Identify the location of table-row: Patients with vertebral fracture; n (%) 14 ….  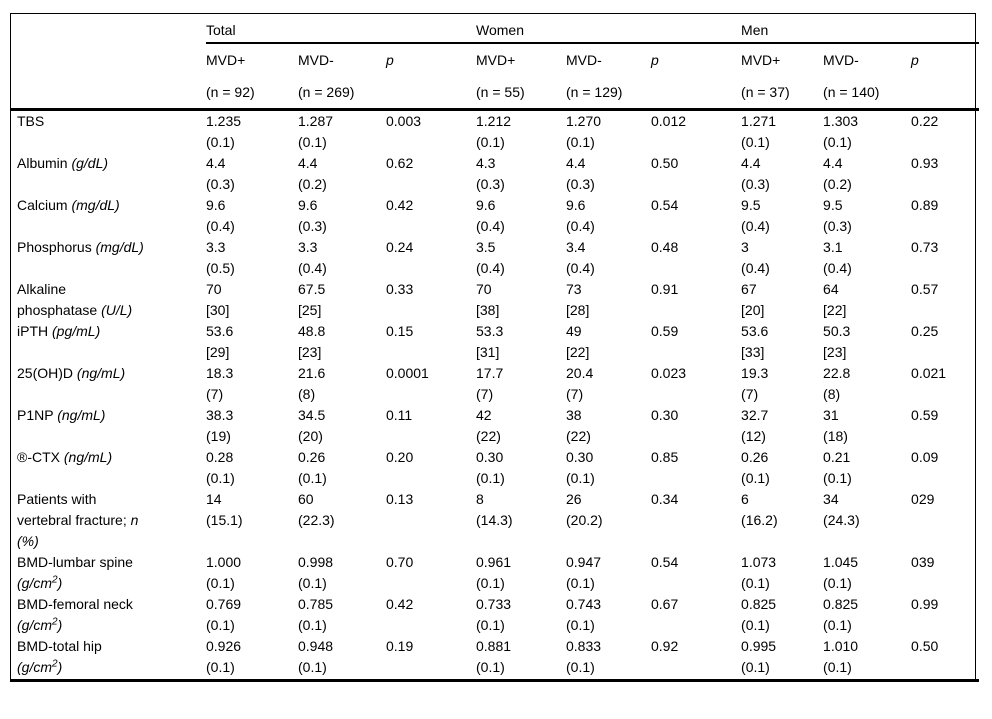
(495, 520).